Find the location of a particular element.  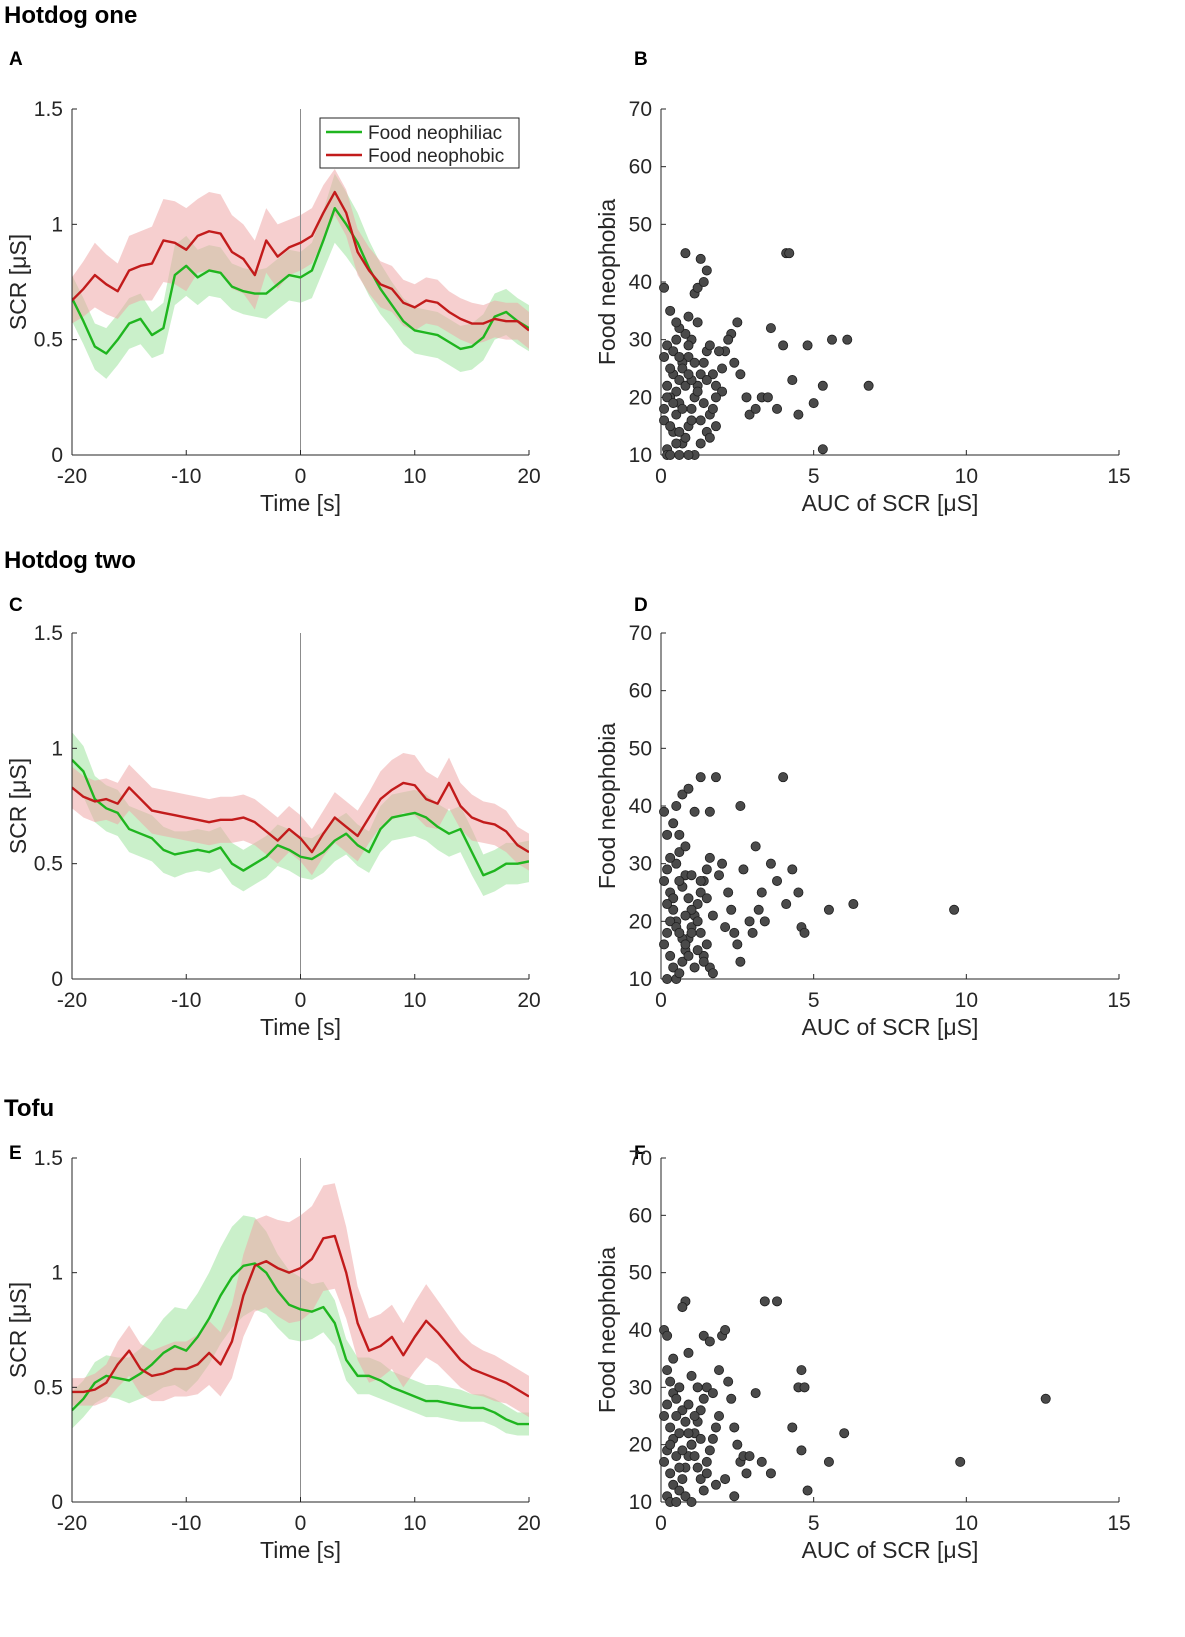

x-axis-title: AUC of SCR [μS] is located at coordinates (890, 1027).